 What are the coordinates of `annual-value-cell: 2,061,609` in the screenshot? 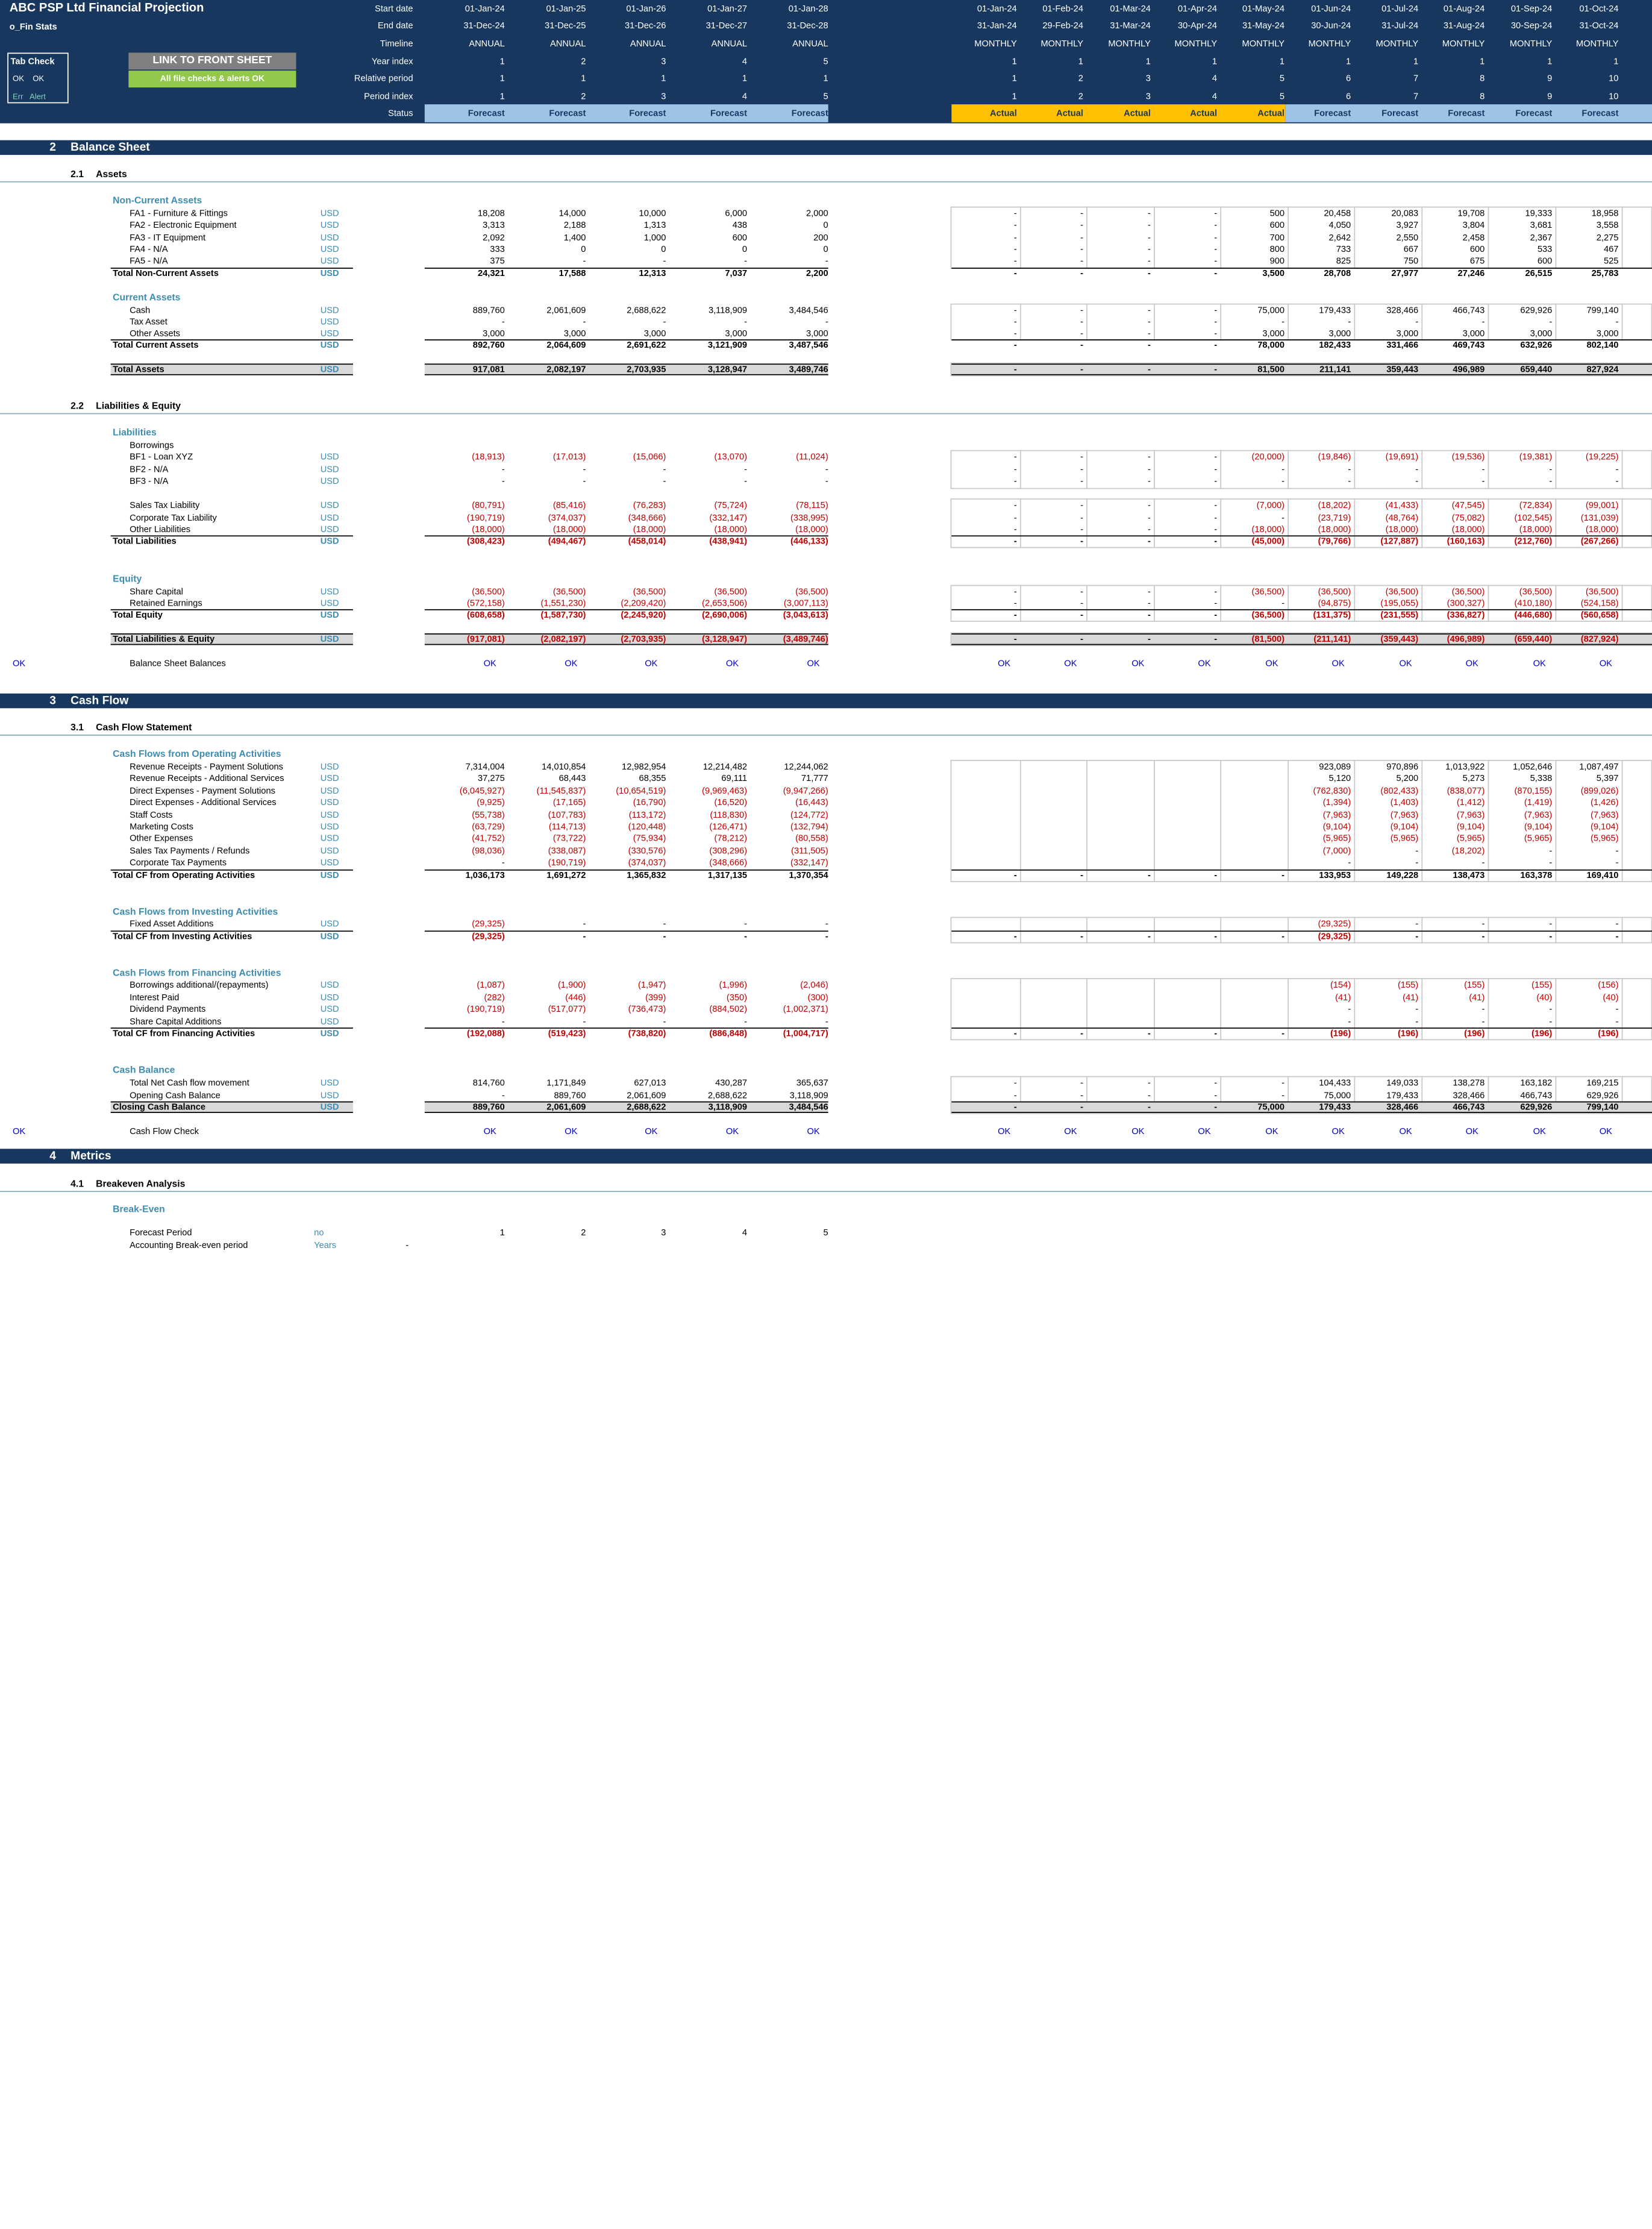 It's located at (566, 1106).